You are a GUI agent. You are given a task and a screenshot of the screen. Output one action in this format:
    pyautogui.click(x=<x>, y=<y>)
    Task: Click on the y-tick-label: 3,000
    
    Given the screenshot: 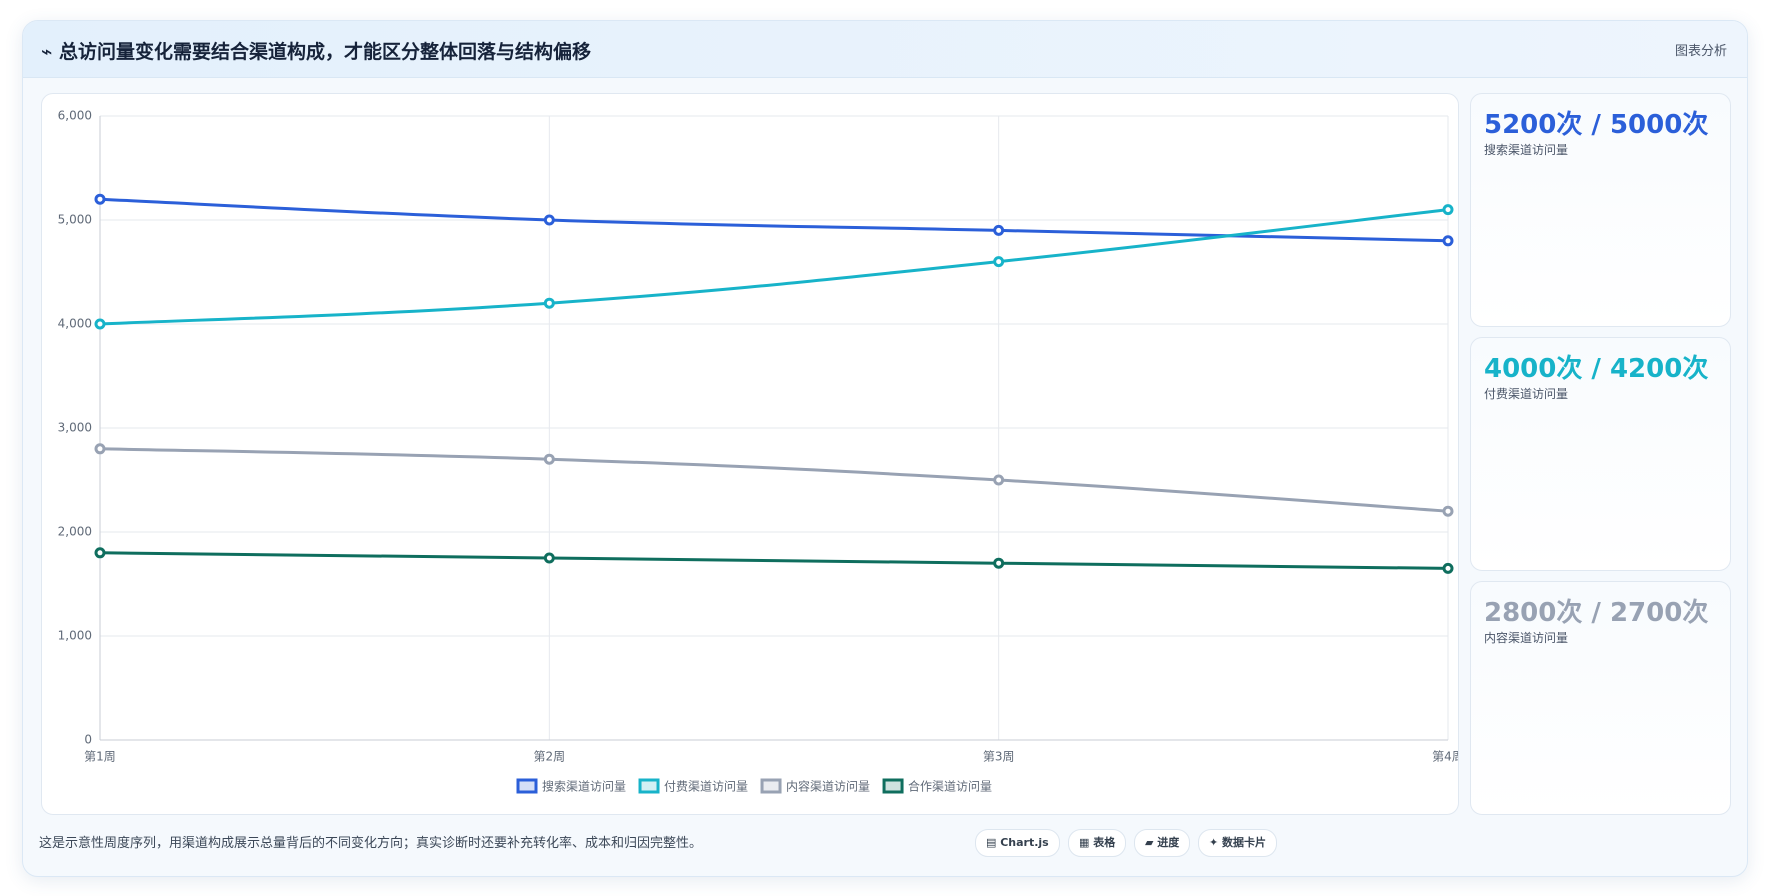 What is the action you would take?
    pyautogui.click(x=75, y=428)
    